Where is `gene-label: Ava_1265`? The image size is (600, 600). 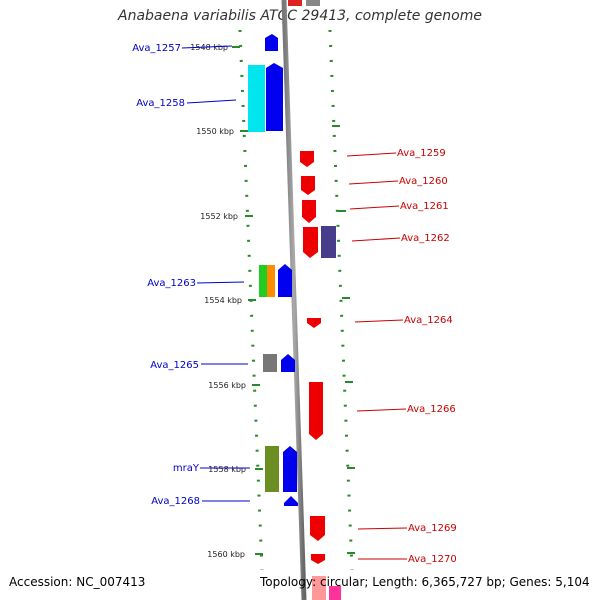 gene-label: Ava_1265 is located at coordinates (174, 365).